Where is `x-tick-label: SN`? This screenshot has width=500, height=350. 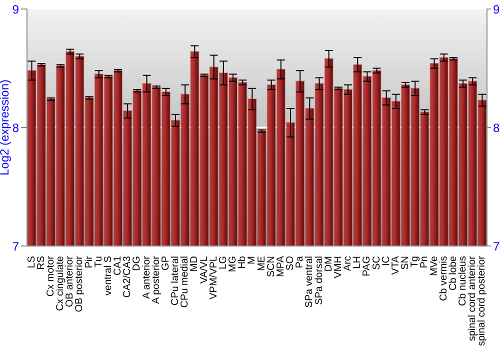 x-tick-label: SN is located at coordinates (406, 263).